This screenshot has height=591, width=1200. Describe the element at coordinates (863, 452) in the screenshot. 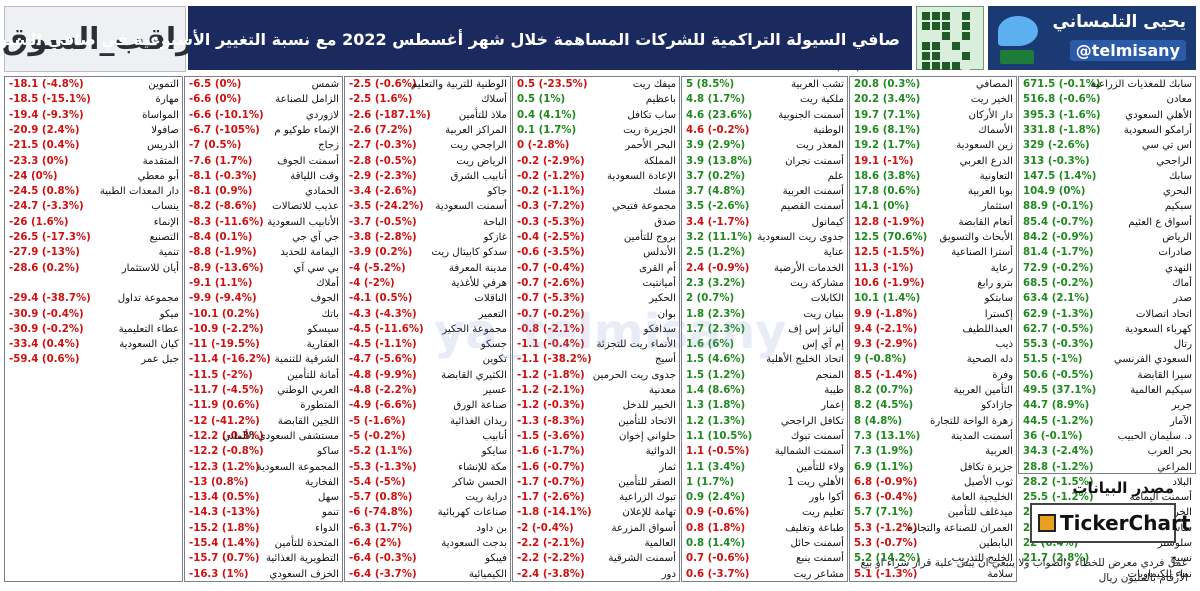

I see `net-liquidity: 7.3` at that location.